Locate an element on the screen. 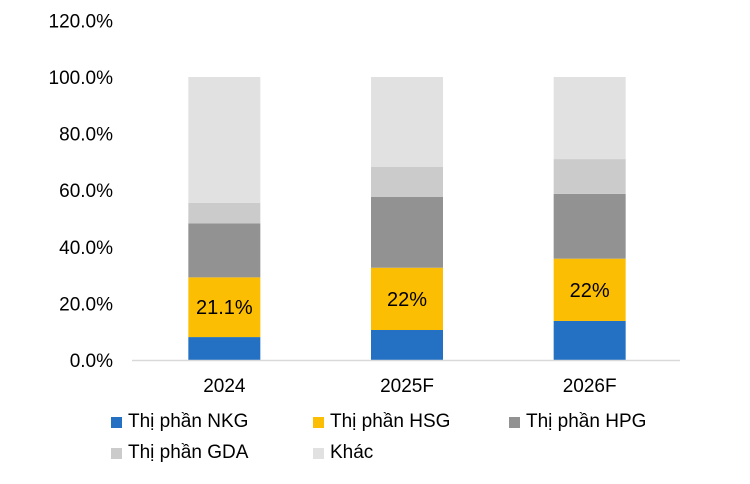 The height and width of the screenshot is (484, 750). data-label: 21.1% is located at coordinates (224, 308).